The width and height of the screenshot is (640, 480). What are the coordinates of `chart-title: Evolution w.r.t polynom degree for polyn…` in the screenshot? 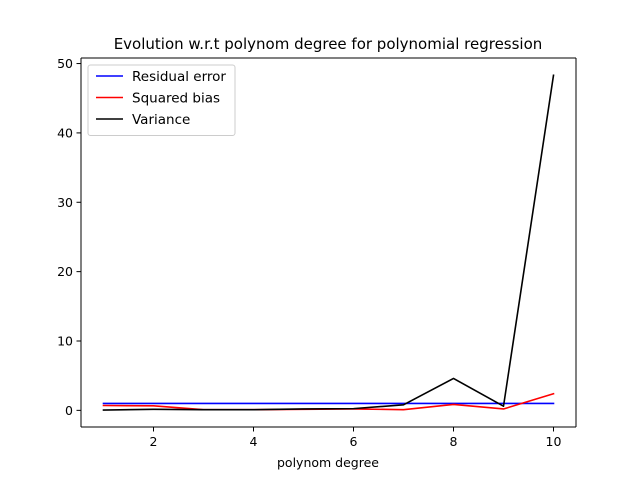 It's located at (328, 44).